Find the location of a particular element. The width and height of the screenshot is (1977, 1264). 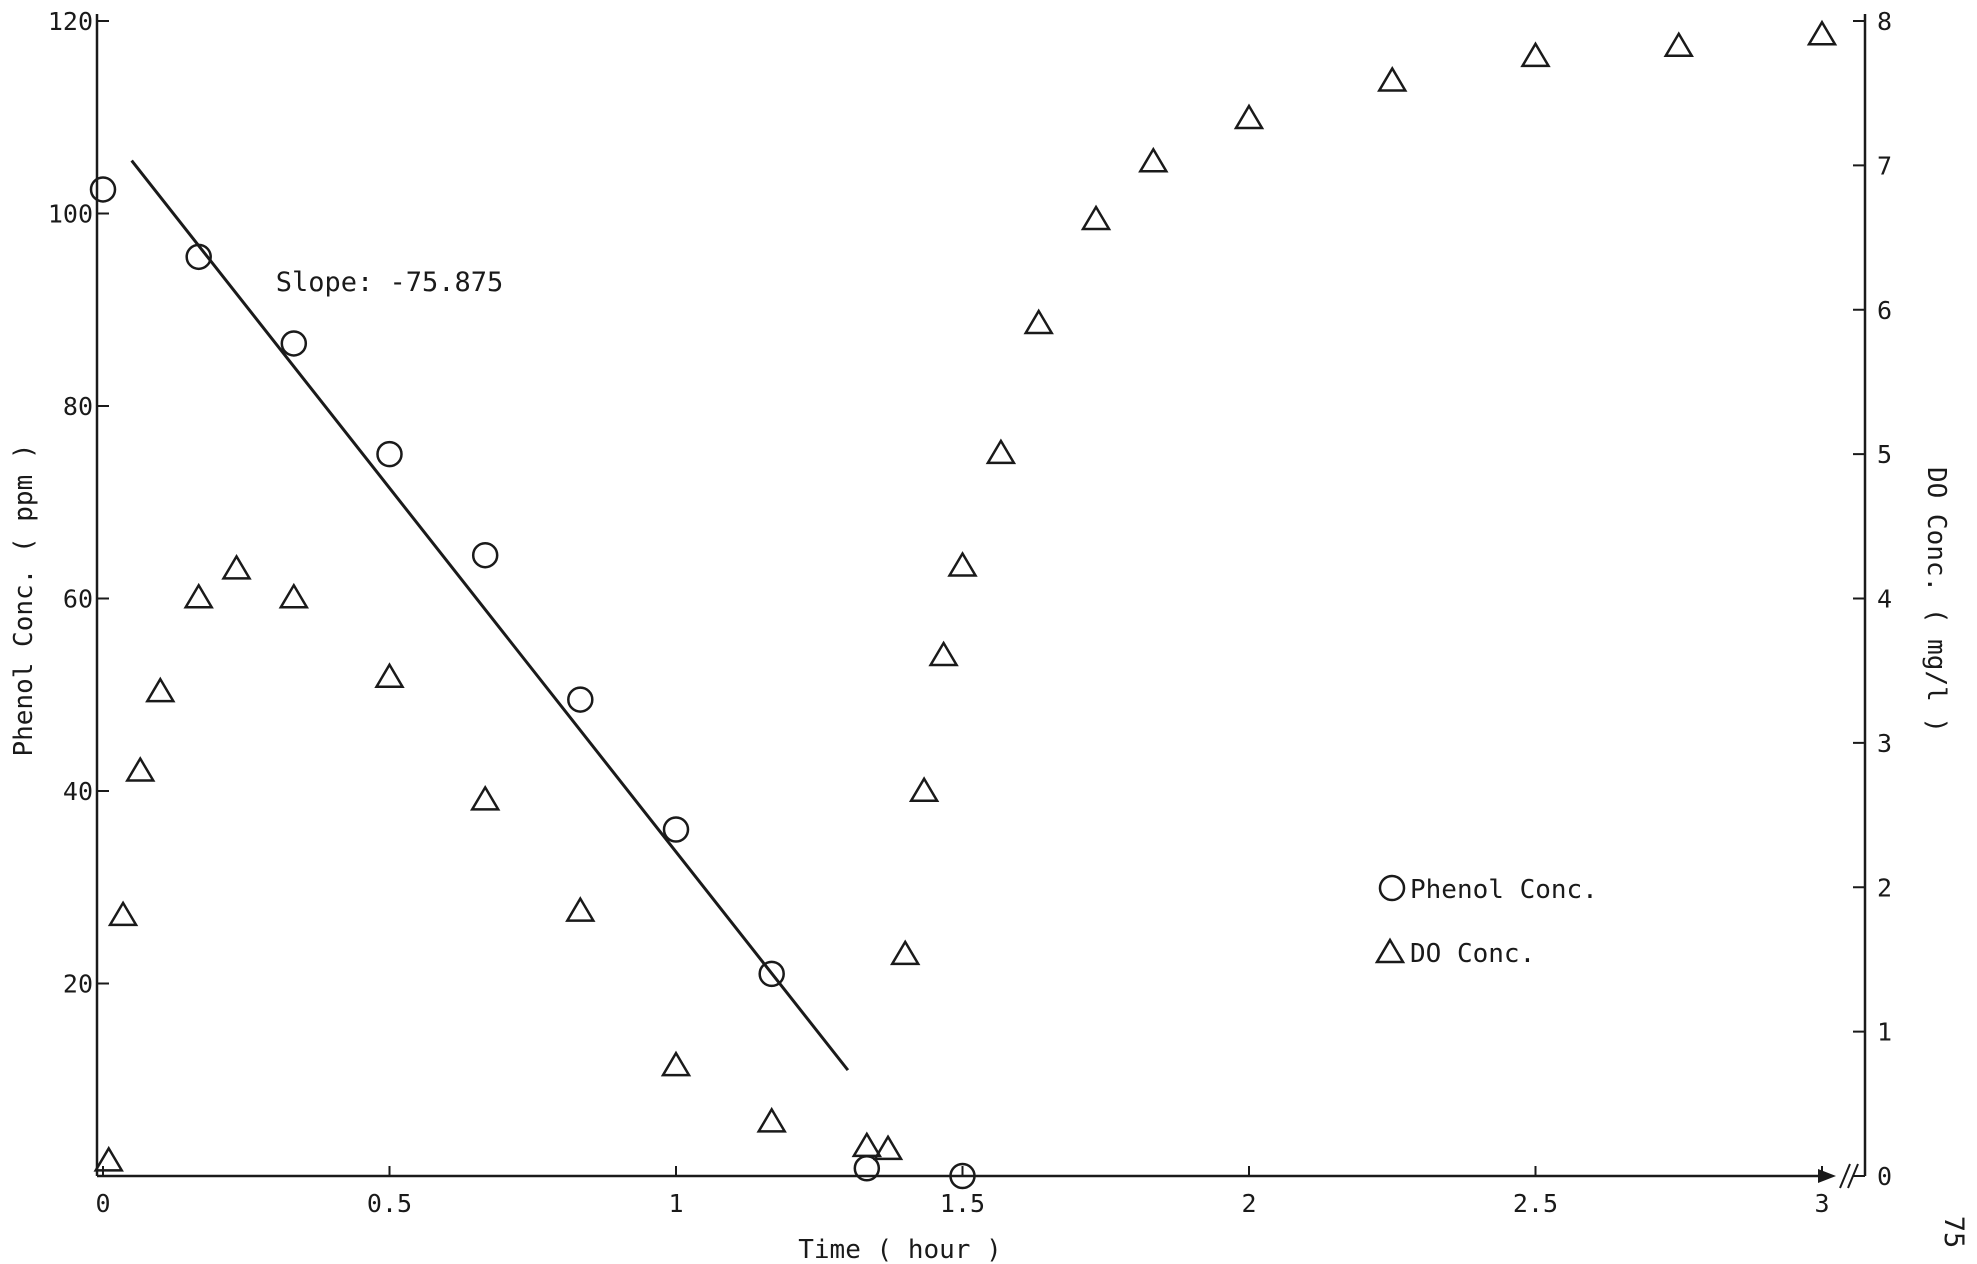

y-axis-right-title: DO Conc. ( mg/l ) is located at coordinates (1936, 600).